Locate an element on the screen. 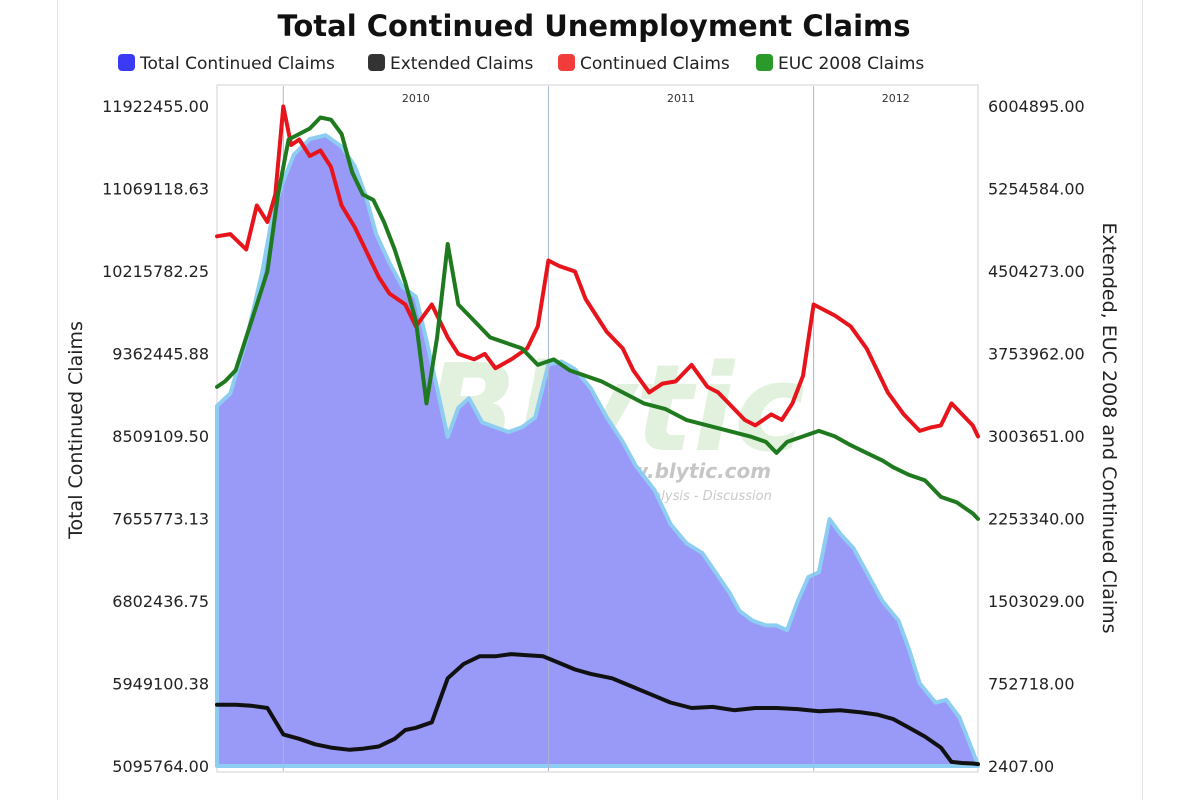 The image size is (1200, 800). right-axis-title: Extended, EUC 2008 and Continued Claims is located at coordinates (1109, 427).